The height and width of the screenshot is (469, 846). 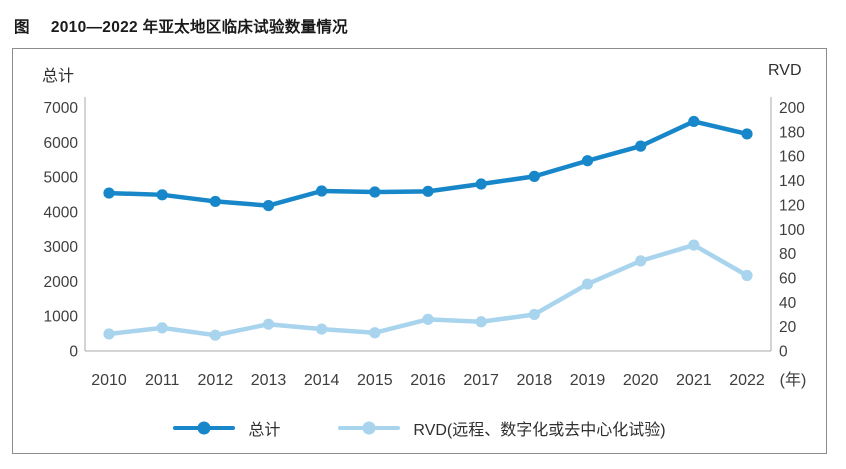 What do you see at coordinates (534, 314) in the screenshot?
I see `rvd-point-2018` at bounding box center [534, 314].